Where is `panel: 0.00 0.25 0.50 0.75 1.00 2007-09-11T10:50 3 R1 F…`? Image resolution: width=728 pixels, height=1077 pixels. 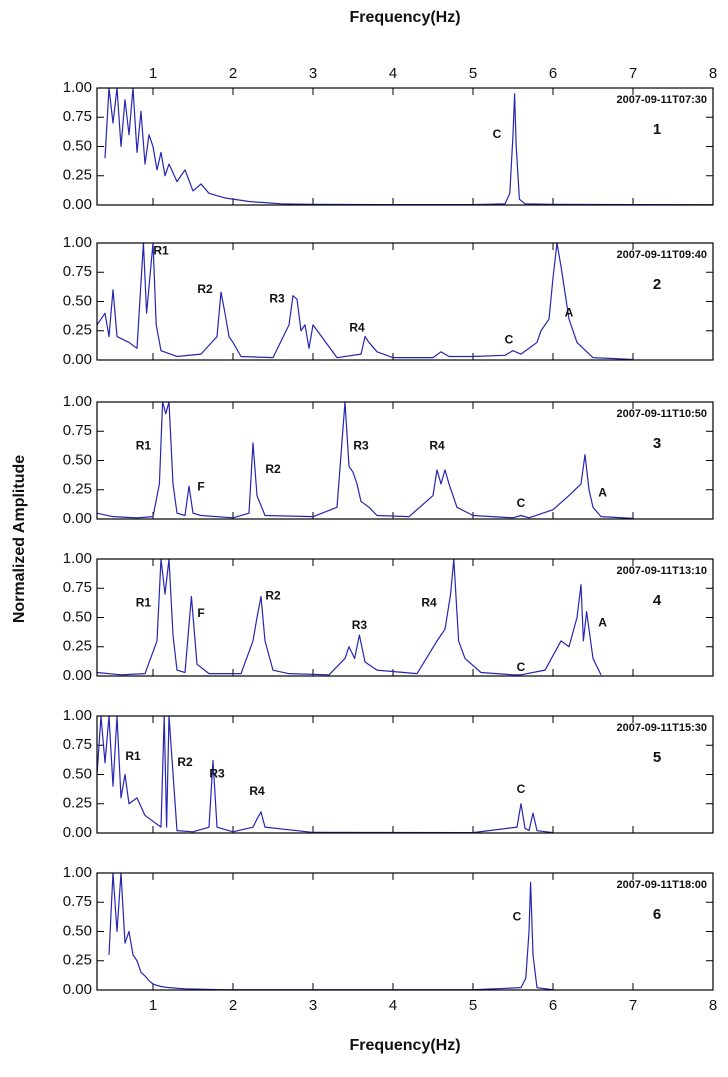
panel: 0.00 0.25 0.50 0.75 1.00 2007-09-11T10:50 3 R1 F… is located at coordinates (388, 460).